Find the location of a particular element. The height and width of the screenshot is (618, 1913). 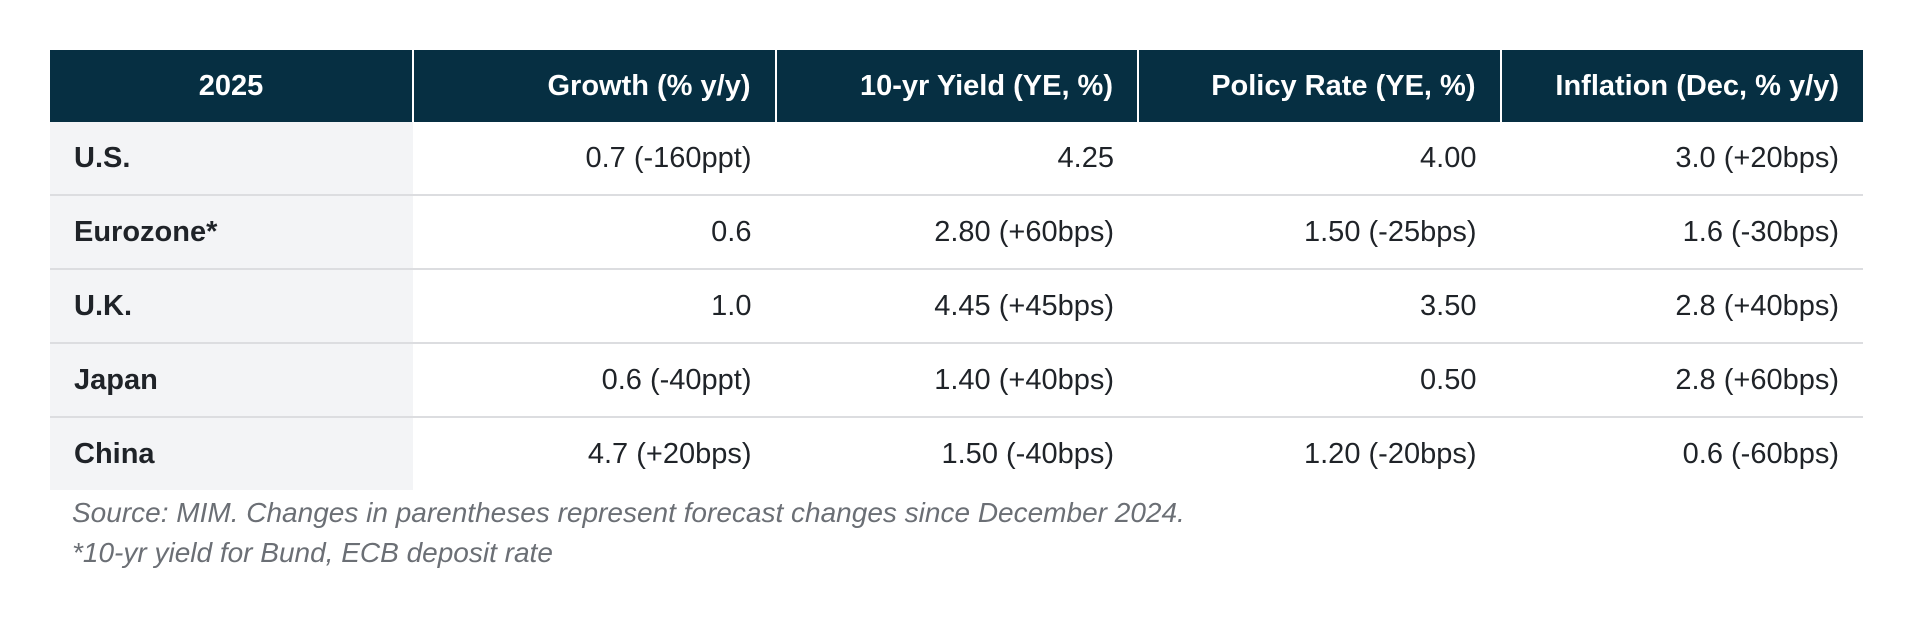

footnote: *10-yr yield for Bund, ECB deposit rate is located at coordinates (312, 552).